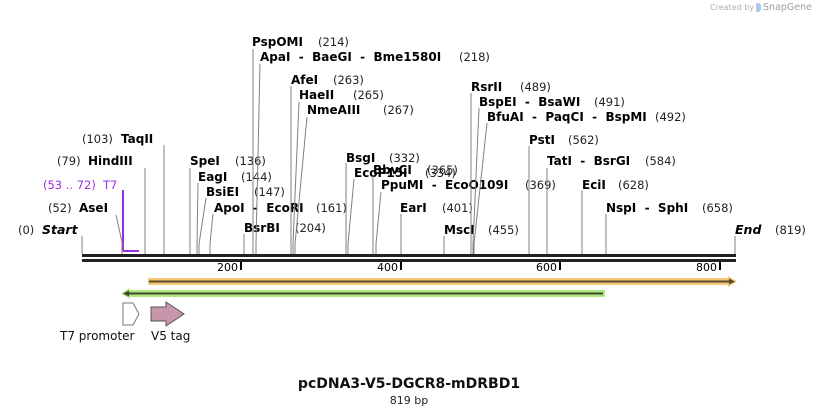 This screenshot has width=818, height=417. Describe the element at coordinates (382, 202) in the screenshot. I see `site-bsgi: BsgI (332)` at that location.